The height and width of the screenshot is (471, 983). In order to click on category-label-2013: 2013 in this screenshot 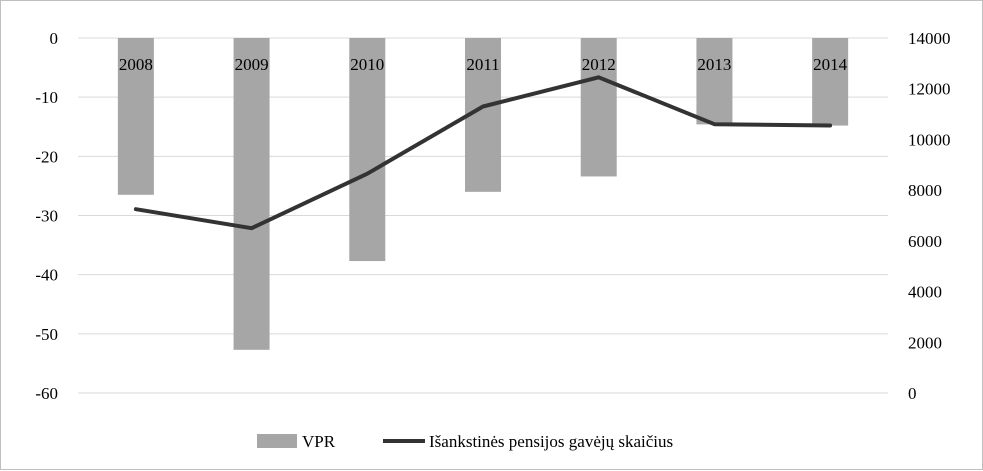, I will do `click(714, 64)`.